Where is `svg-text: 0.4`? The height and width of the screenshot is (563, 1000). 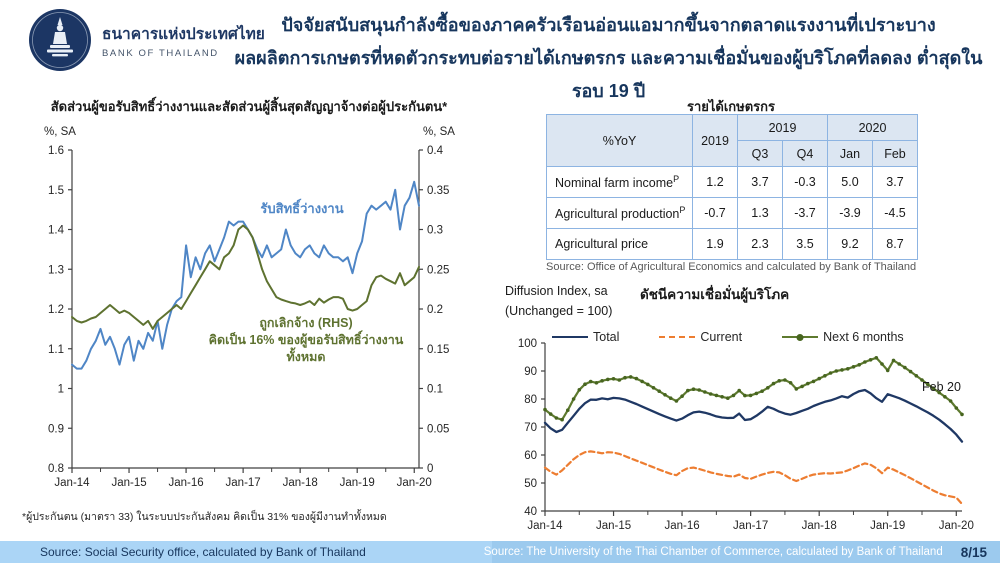 svg-text: 0.4 is located at coordinates (435, 151).